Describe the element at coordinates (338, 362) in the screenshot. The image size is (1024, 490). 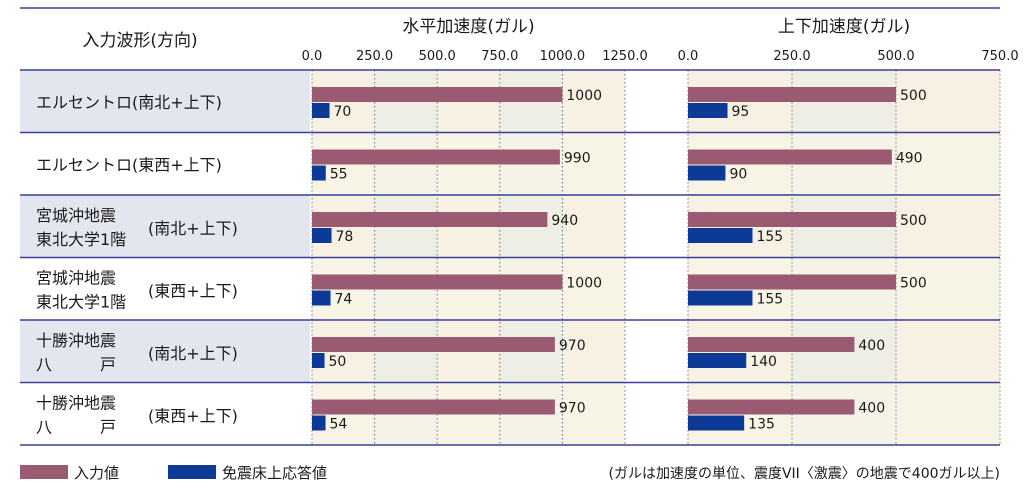
I see `bar-value-label: 50` at that location.